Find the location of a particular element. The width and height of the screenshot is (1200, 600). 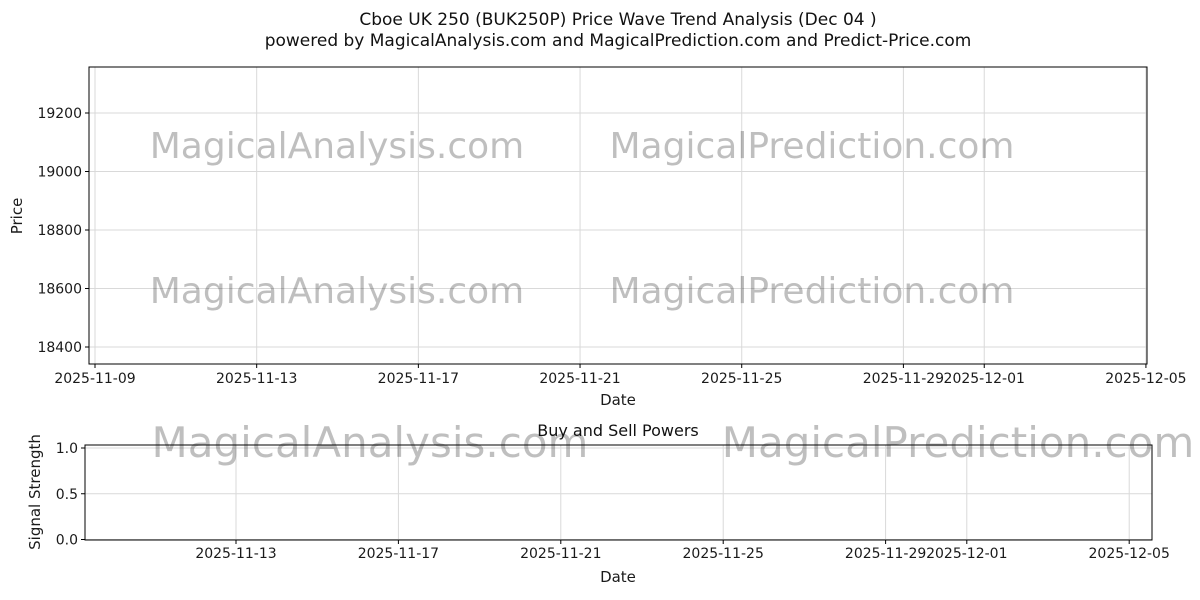

y-tick-label: 18800 is located at coordinates (59, 231).